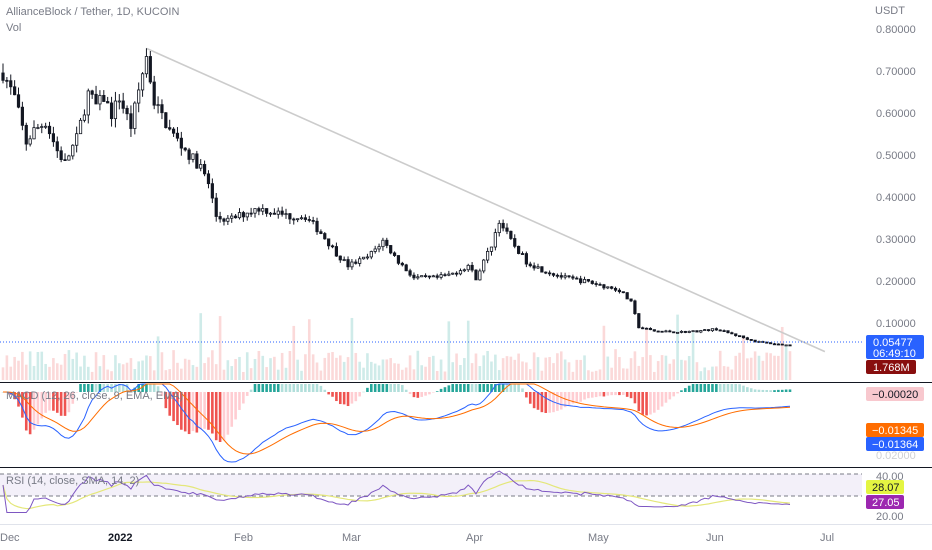  Describe the element at coordinates (92, 12) in the screenshot. I see `symbol-title: AllianceBlock / Tether, 1D, KUCOIN` at that location.